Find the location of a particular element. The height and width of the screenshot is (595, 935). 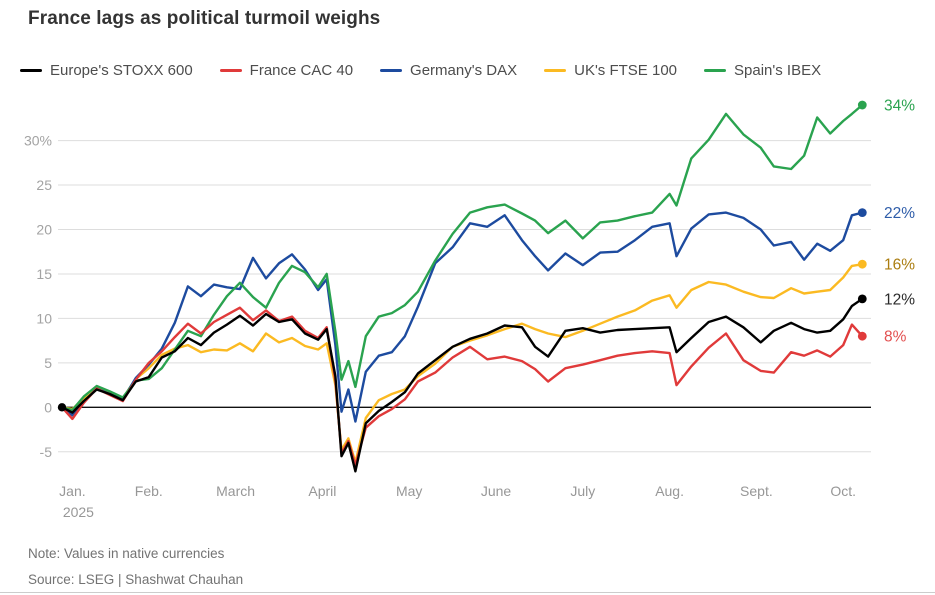

legend-item-0: Europe's STOXX 600 is located at coordinates (106, 70).